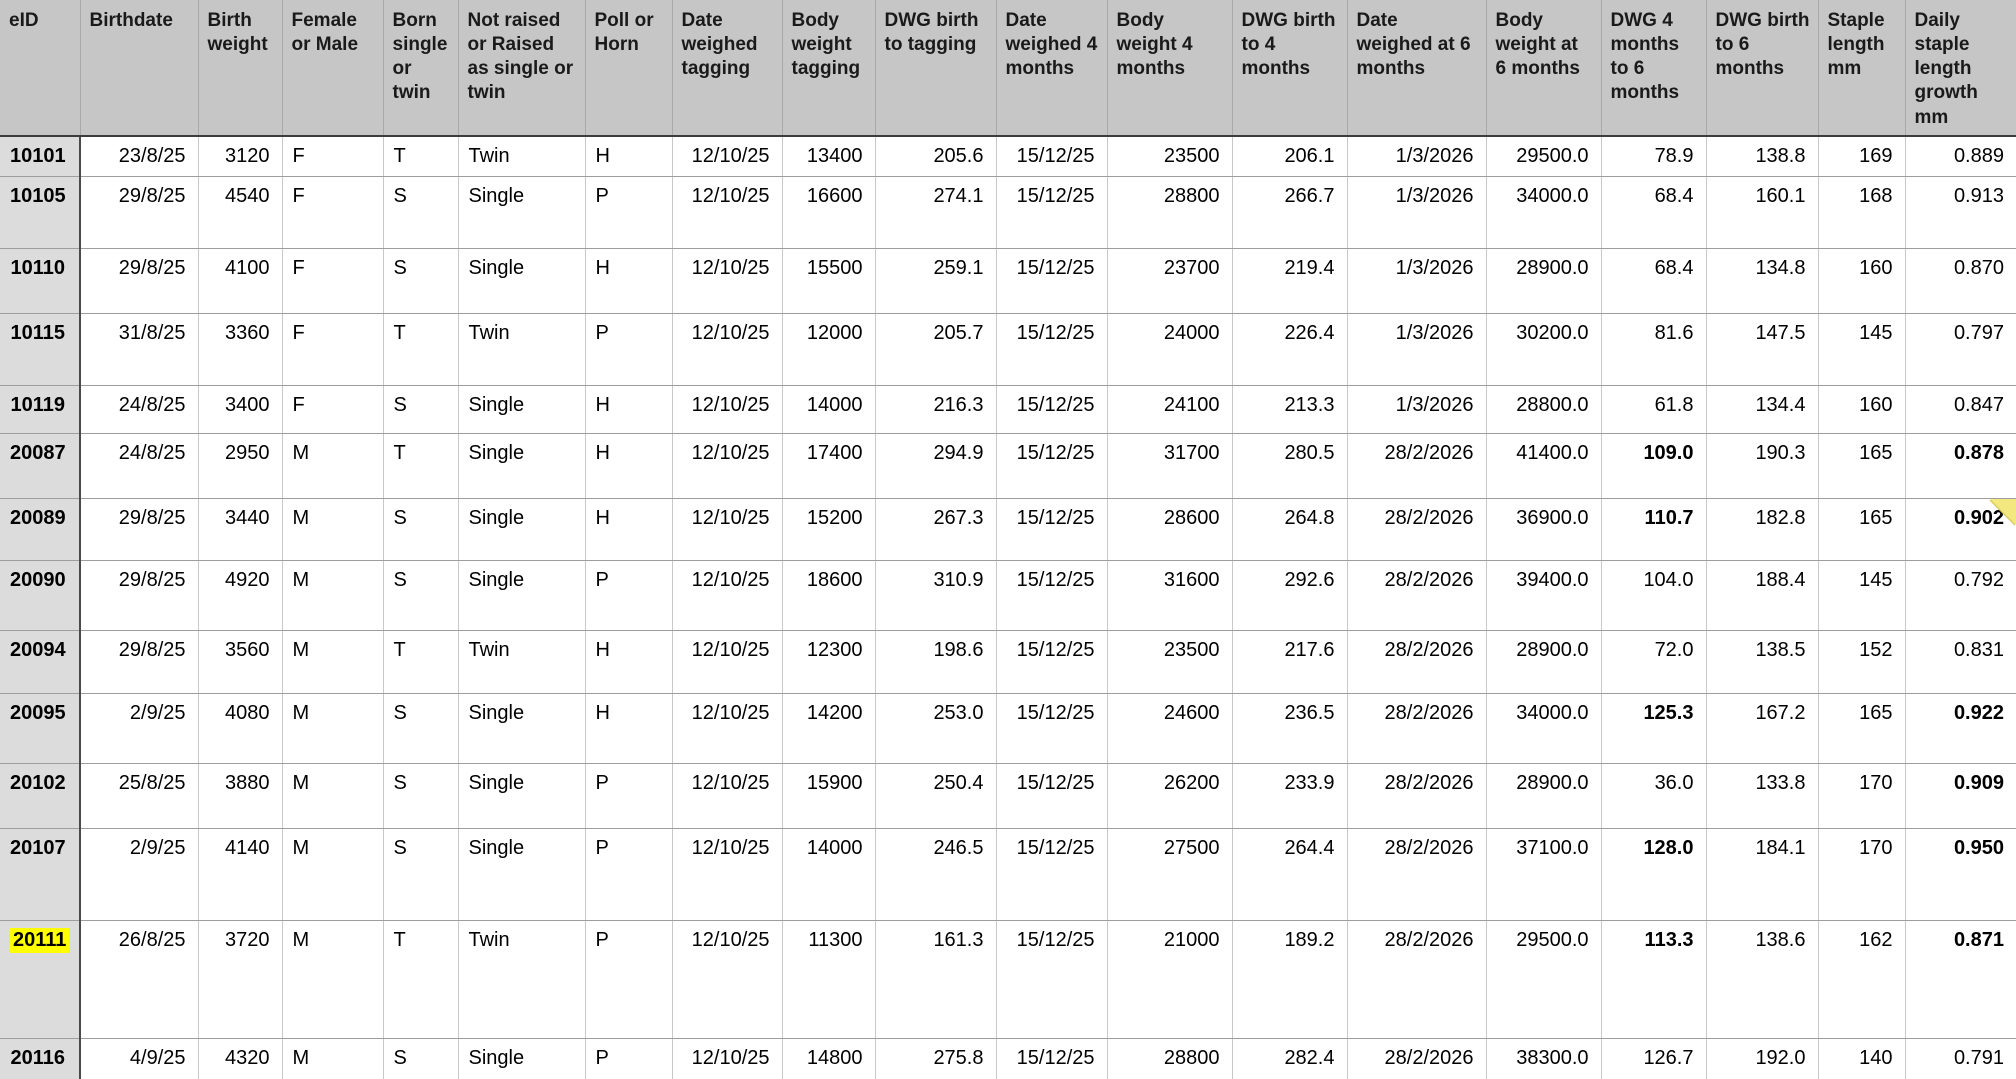 The height and width of the screenshot is (1079, 2016). What do you see at coordinates (240, 728) in the screenshot?
I see `cell: 4080` at bounding box center [240, 728].